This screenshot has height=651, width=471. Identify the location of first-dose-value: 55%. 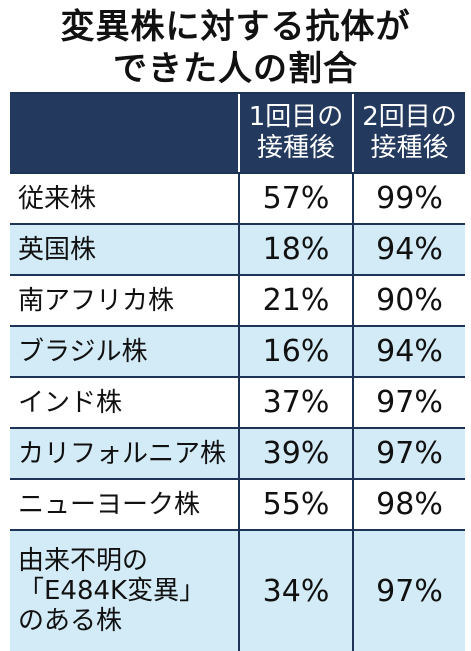
(295, 504).